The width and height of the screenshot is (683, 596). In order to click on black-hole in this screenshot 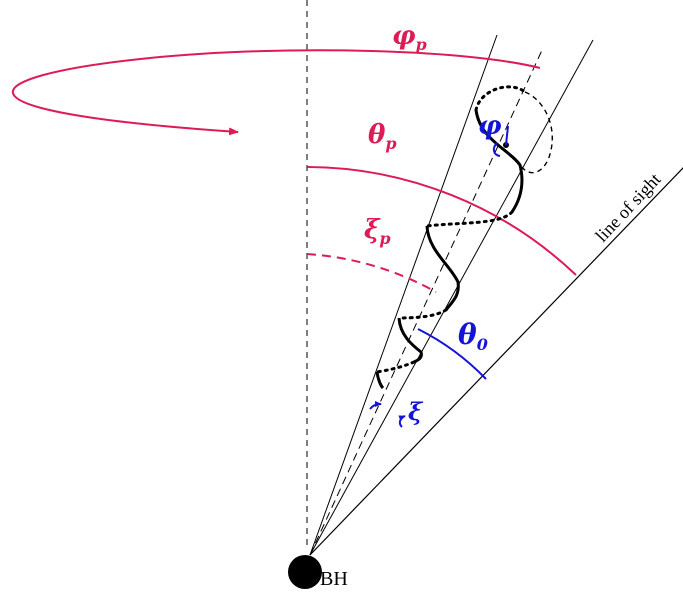, I will do `click(305, 572)`.